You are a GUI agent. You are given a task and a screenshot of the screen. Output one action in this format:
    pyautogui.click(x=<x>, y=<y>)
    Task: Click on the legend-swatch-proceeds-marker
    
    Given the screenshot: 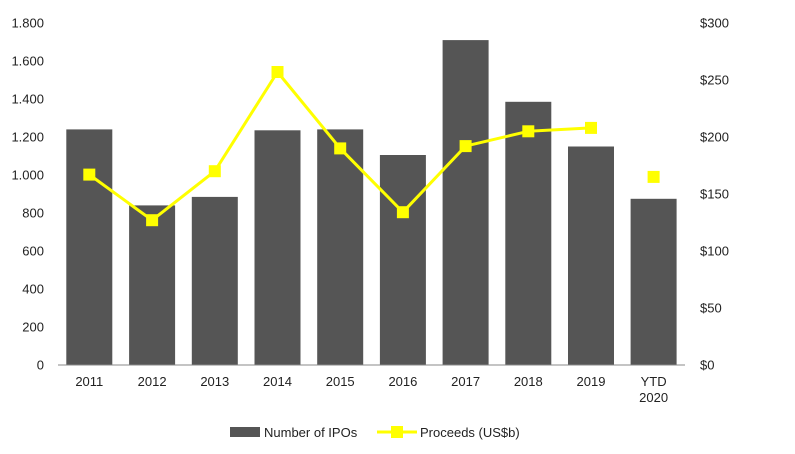 What is the action you would take?
    pyautogui.click(x=397, y=432)
    